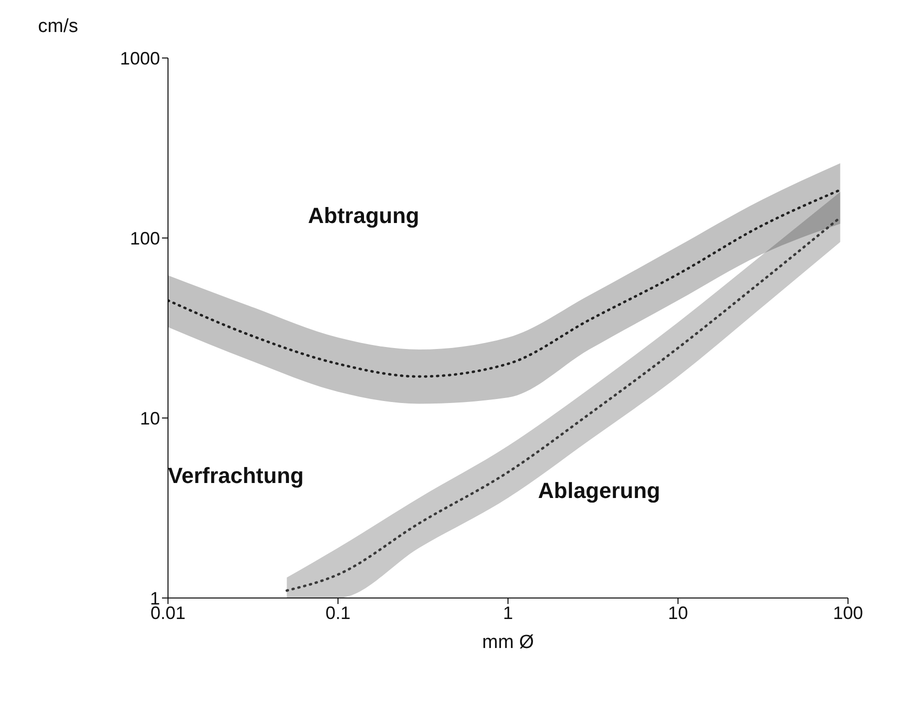 The image size is (911, 720). I want to click on x-tick-label: 100, so click(848, 612).